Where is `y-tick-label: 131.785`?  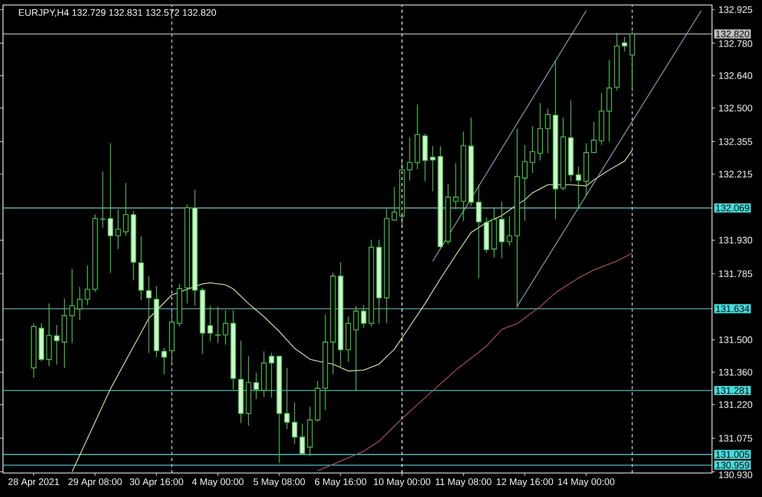
y-tick-label: 131.785 is located at coordinates (735, 274).